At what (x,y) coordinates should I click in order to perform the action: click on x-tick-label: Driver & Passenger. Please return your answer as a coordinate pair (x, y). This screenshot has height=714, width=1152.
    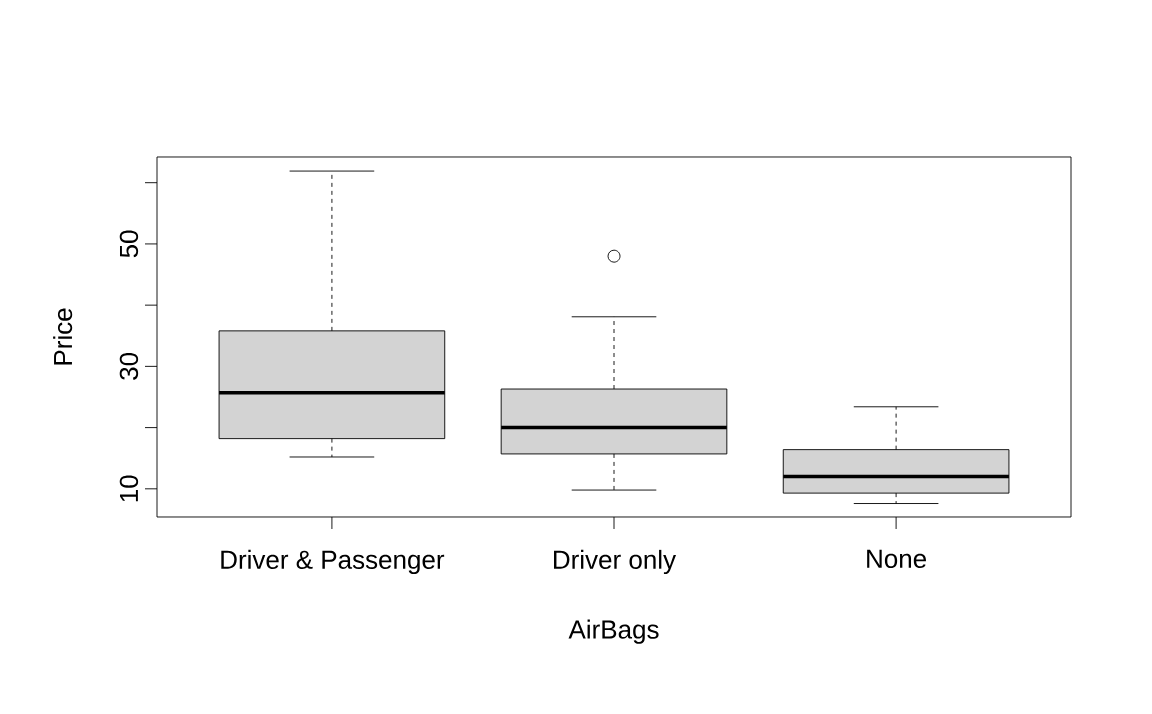
    Looking at the image, I should click on (333, 562).